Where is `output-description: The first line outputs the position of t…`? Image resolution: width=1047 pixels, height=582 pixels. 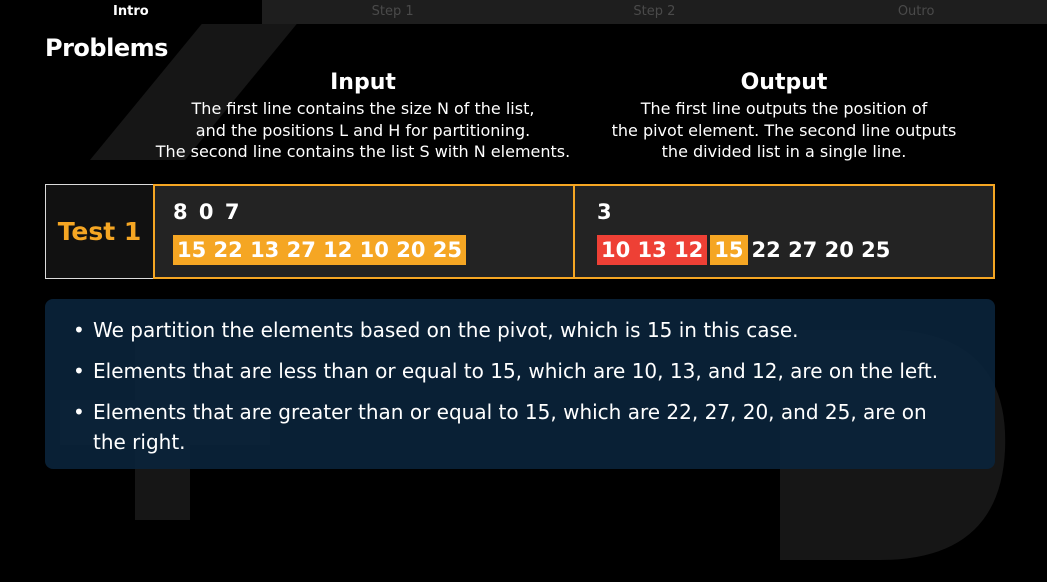 output-description: The first line outputs the position of t… is located at coordinates (784, 130).